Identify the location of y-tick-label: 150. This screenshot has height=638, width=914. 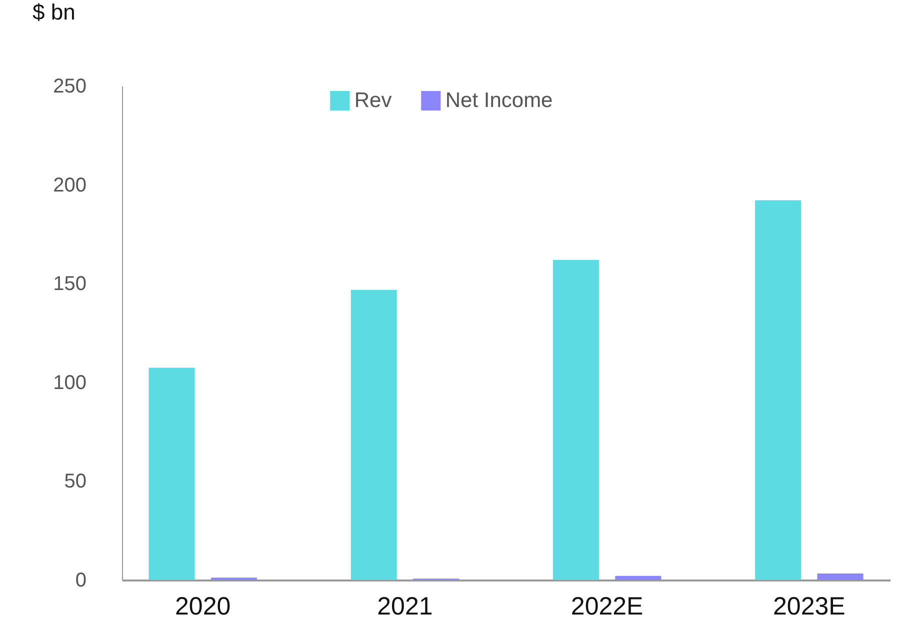
(69, 284).